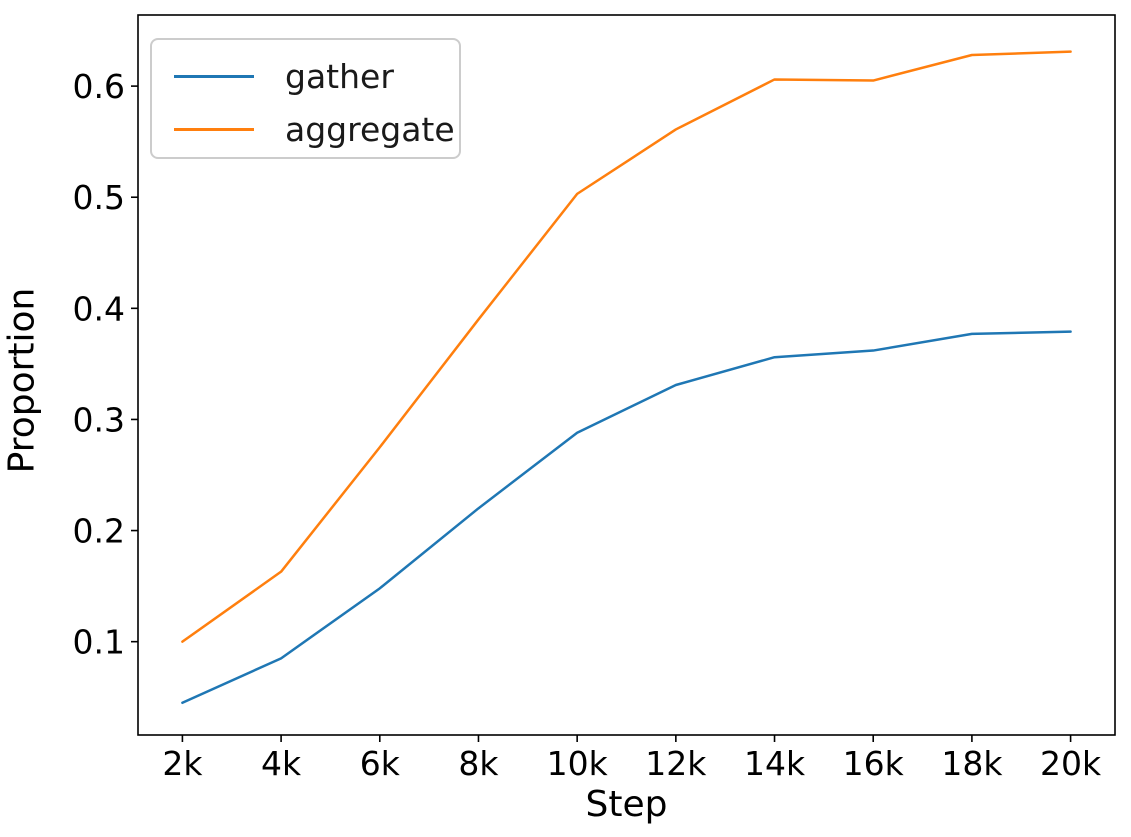  I want to click on y-tick-label: 0.6, so click(99, 86).